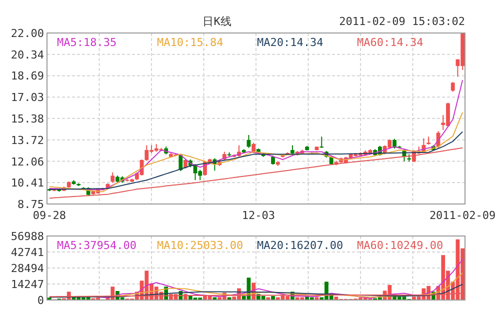 The width and height of the screenshot is (497, 334). Describe the element at coordinates (300, 245) in the screenshot. I see `text: MA20:16207.00` at that location.